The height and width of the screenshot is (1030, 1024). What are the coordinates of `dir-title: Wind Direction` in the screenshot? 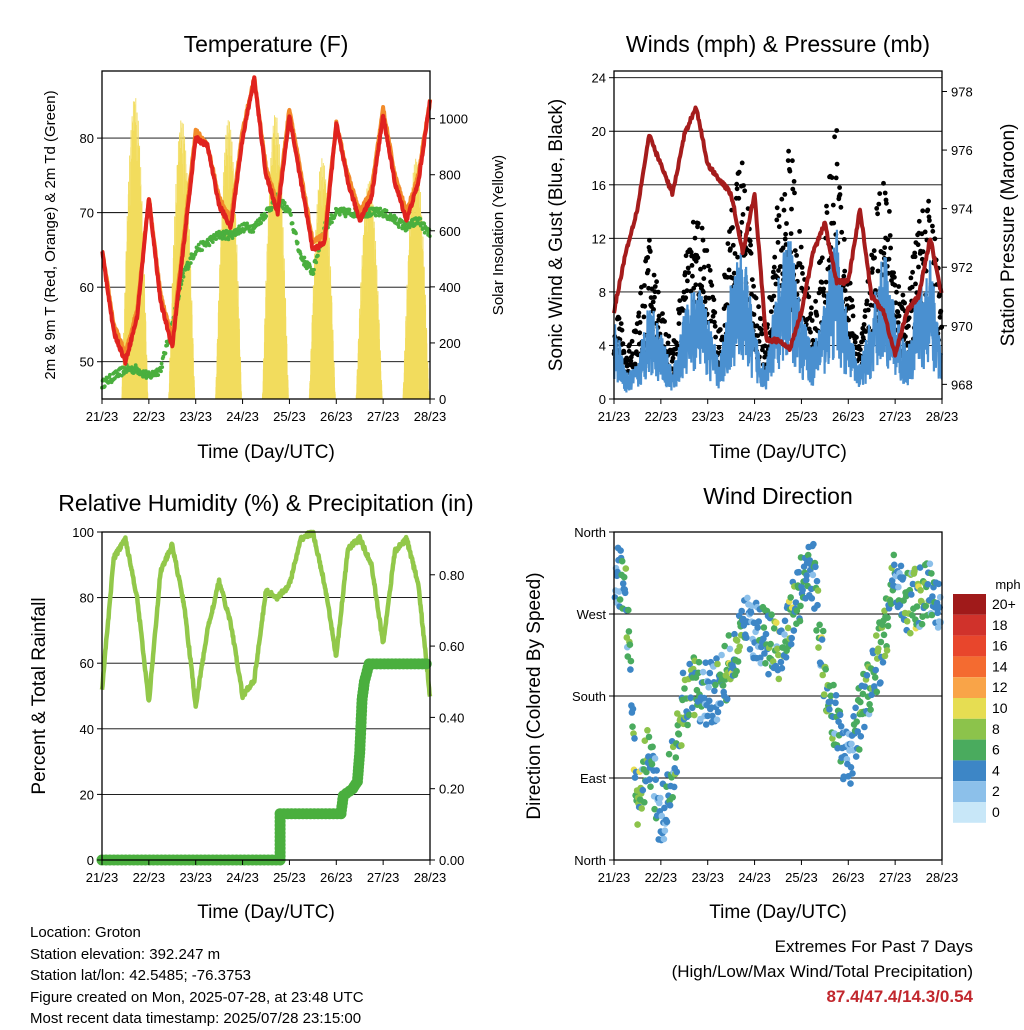 It's located at (778, 496).